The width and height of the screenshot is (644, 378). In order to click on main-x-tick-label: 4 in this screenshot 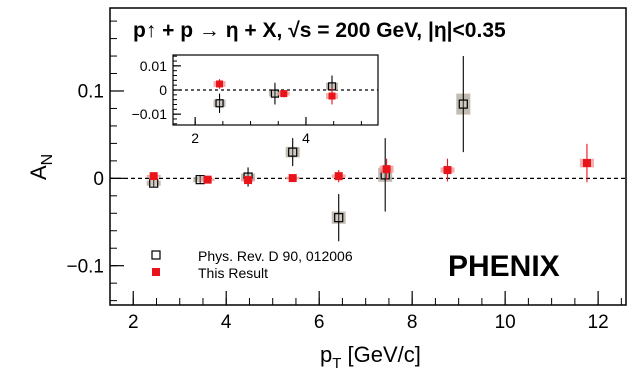, I will do `click(226, 322)`.